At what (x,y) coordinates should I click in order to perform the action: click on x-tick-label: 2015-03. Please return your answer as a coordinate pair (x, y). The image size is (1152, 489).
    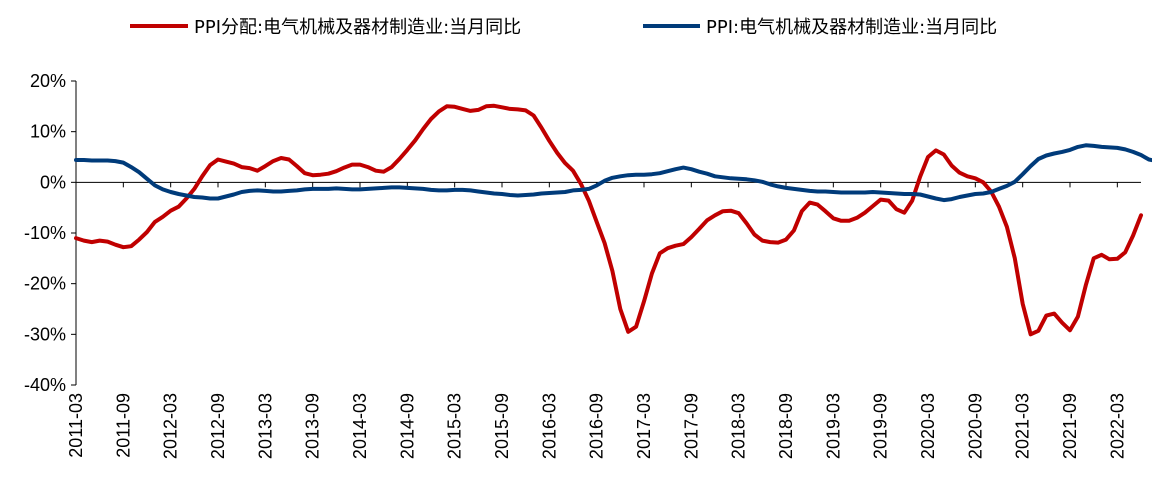
    Looking at the image, I should click on (455, 426).